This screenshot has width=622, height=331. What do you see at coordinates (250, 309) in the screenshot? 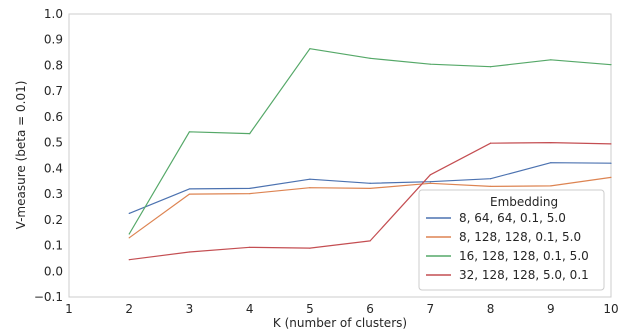
I see `x-tick-label: 4` at bounding box center [250, 309].